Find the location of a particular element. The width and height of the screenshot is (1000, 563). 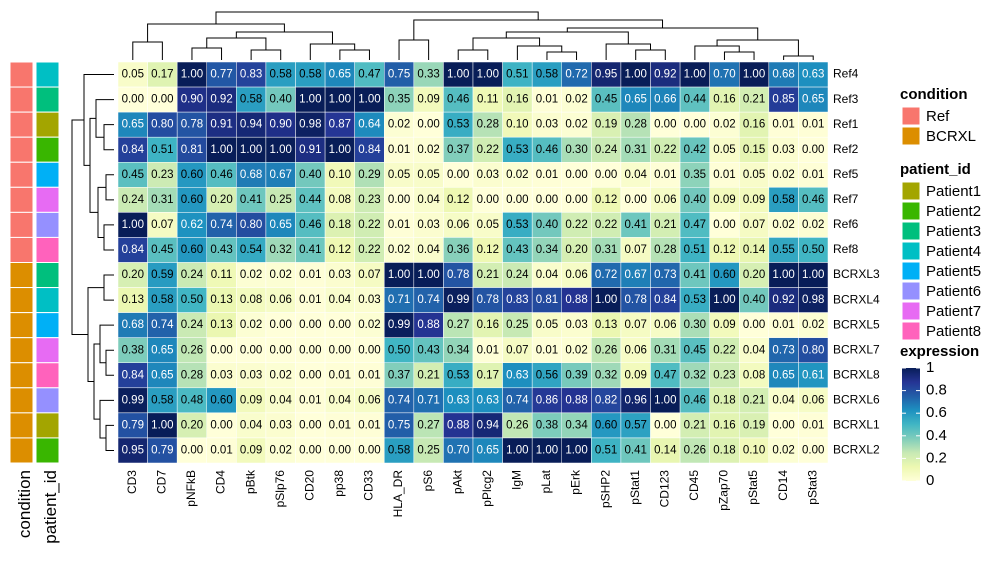

cell-label: 0.80 is located at coordinates (162, 125).